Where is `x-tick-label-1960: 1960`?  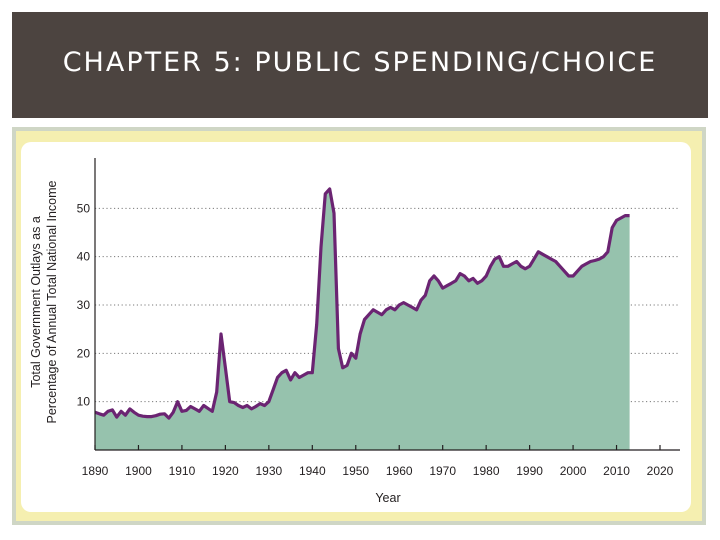 x-tick-label-1960: 1960 is located at coordinates (399, 471).